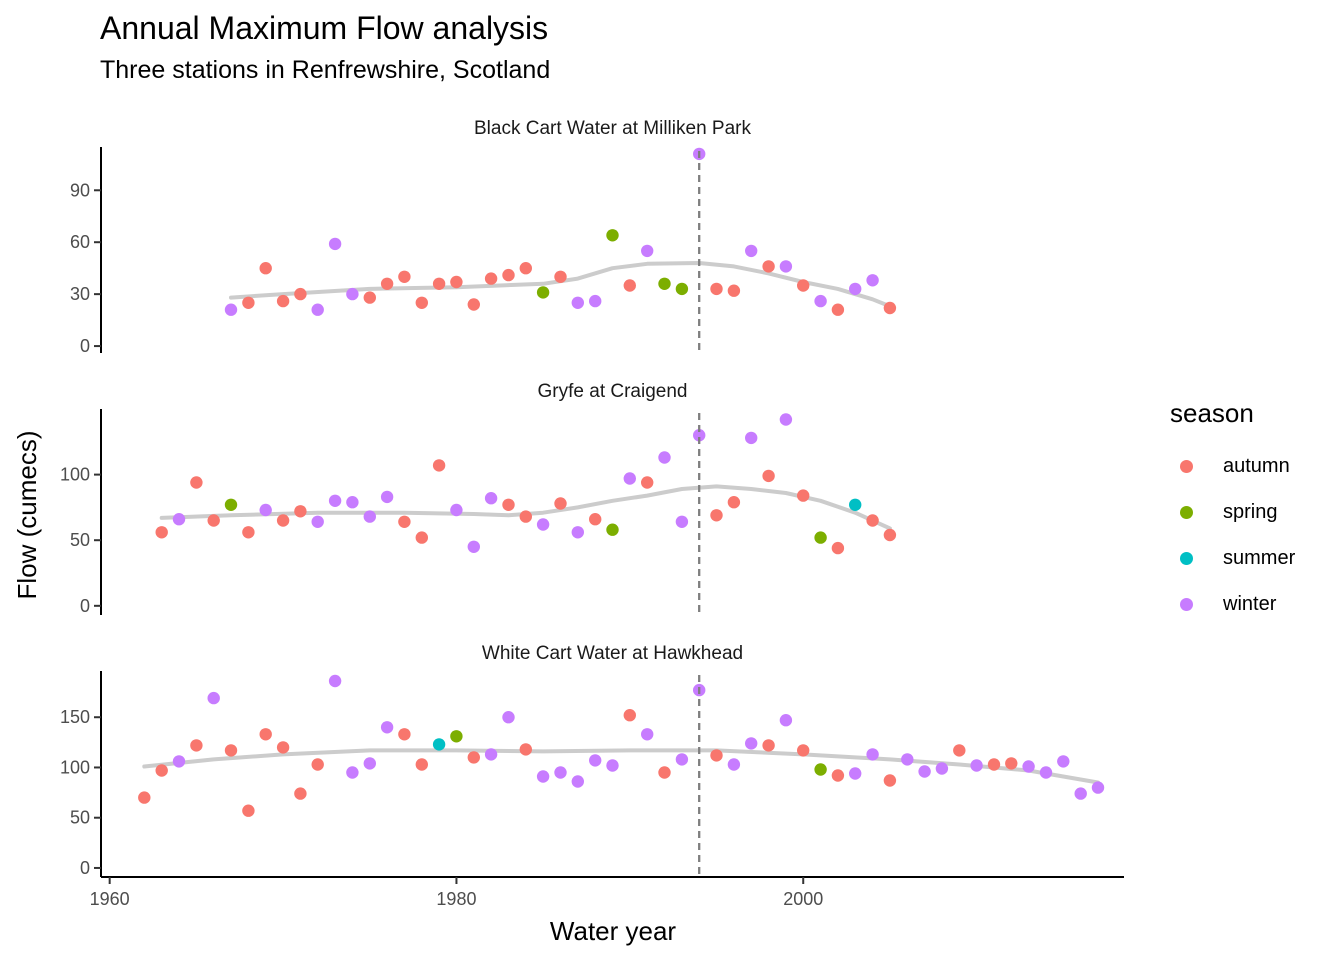 This screenshot has width=1344, height=960. I want to click on legend-item-summer: summer, so click(1237, 558).